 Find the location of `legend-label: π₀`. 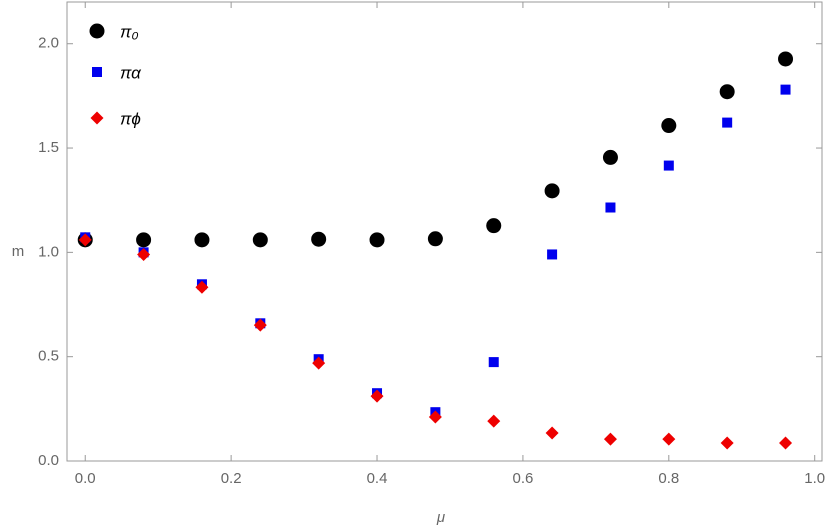

legend-label: π₀ is located at coordinates (129, 31).